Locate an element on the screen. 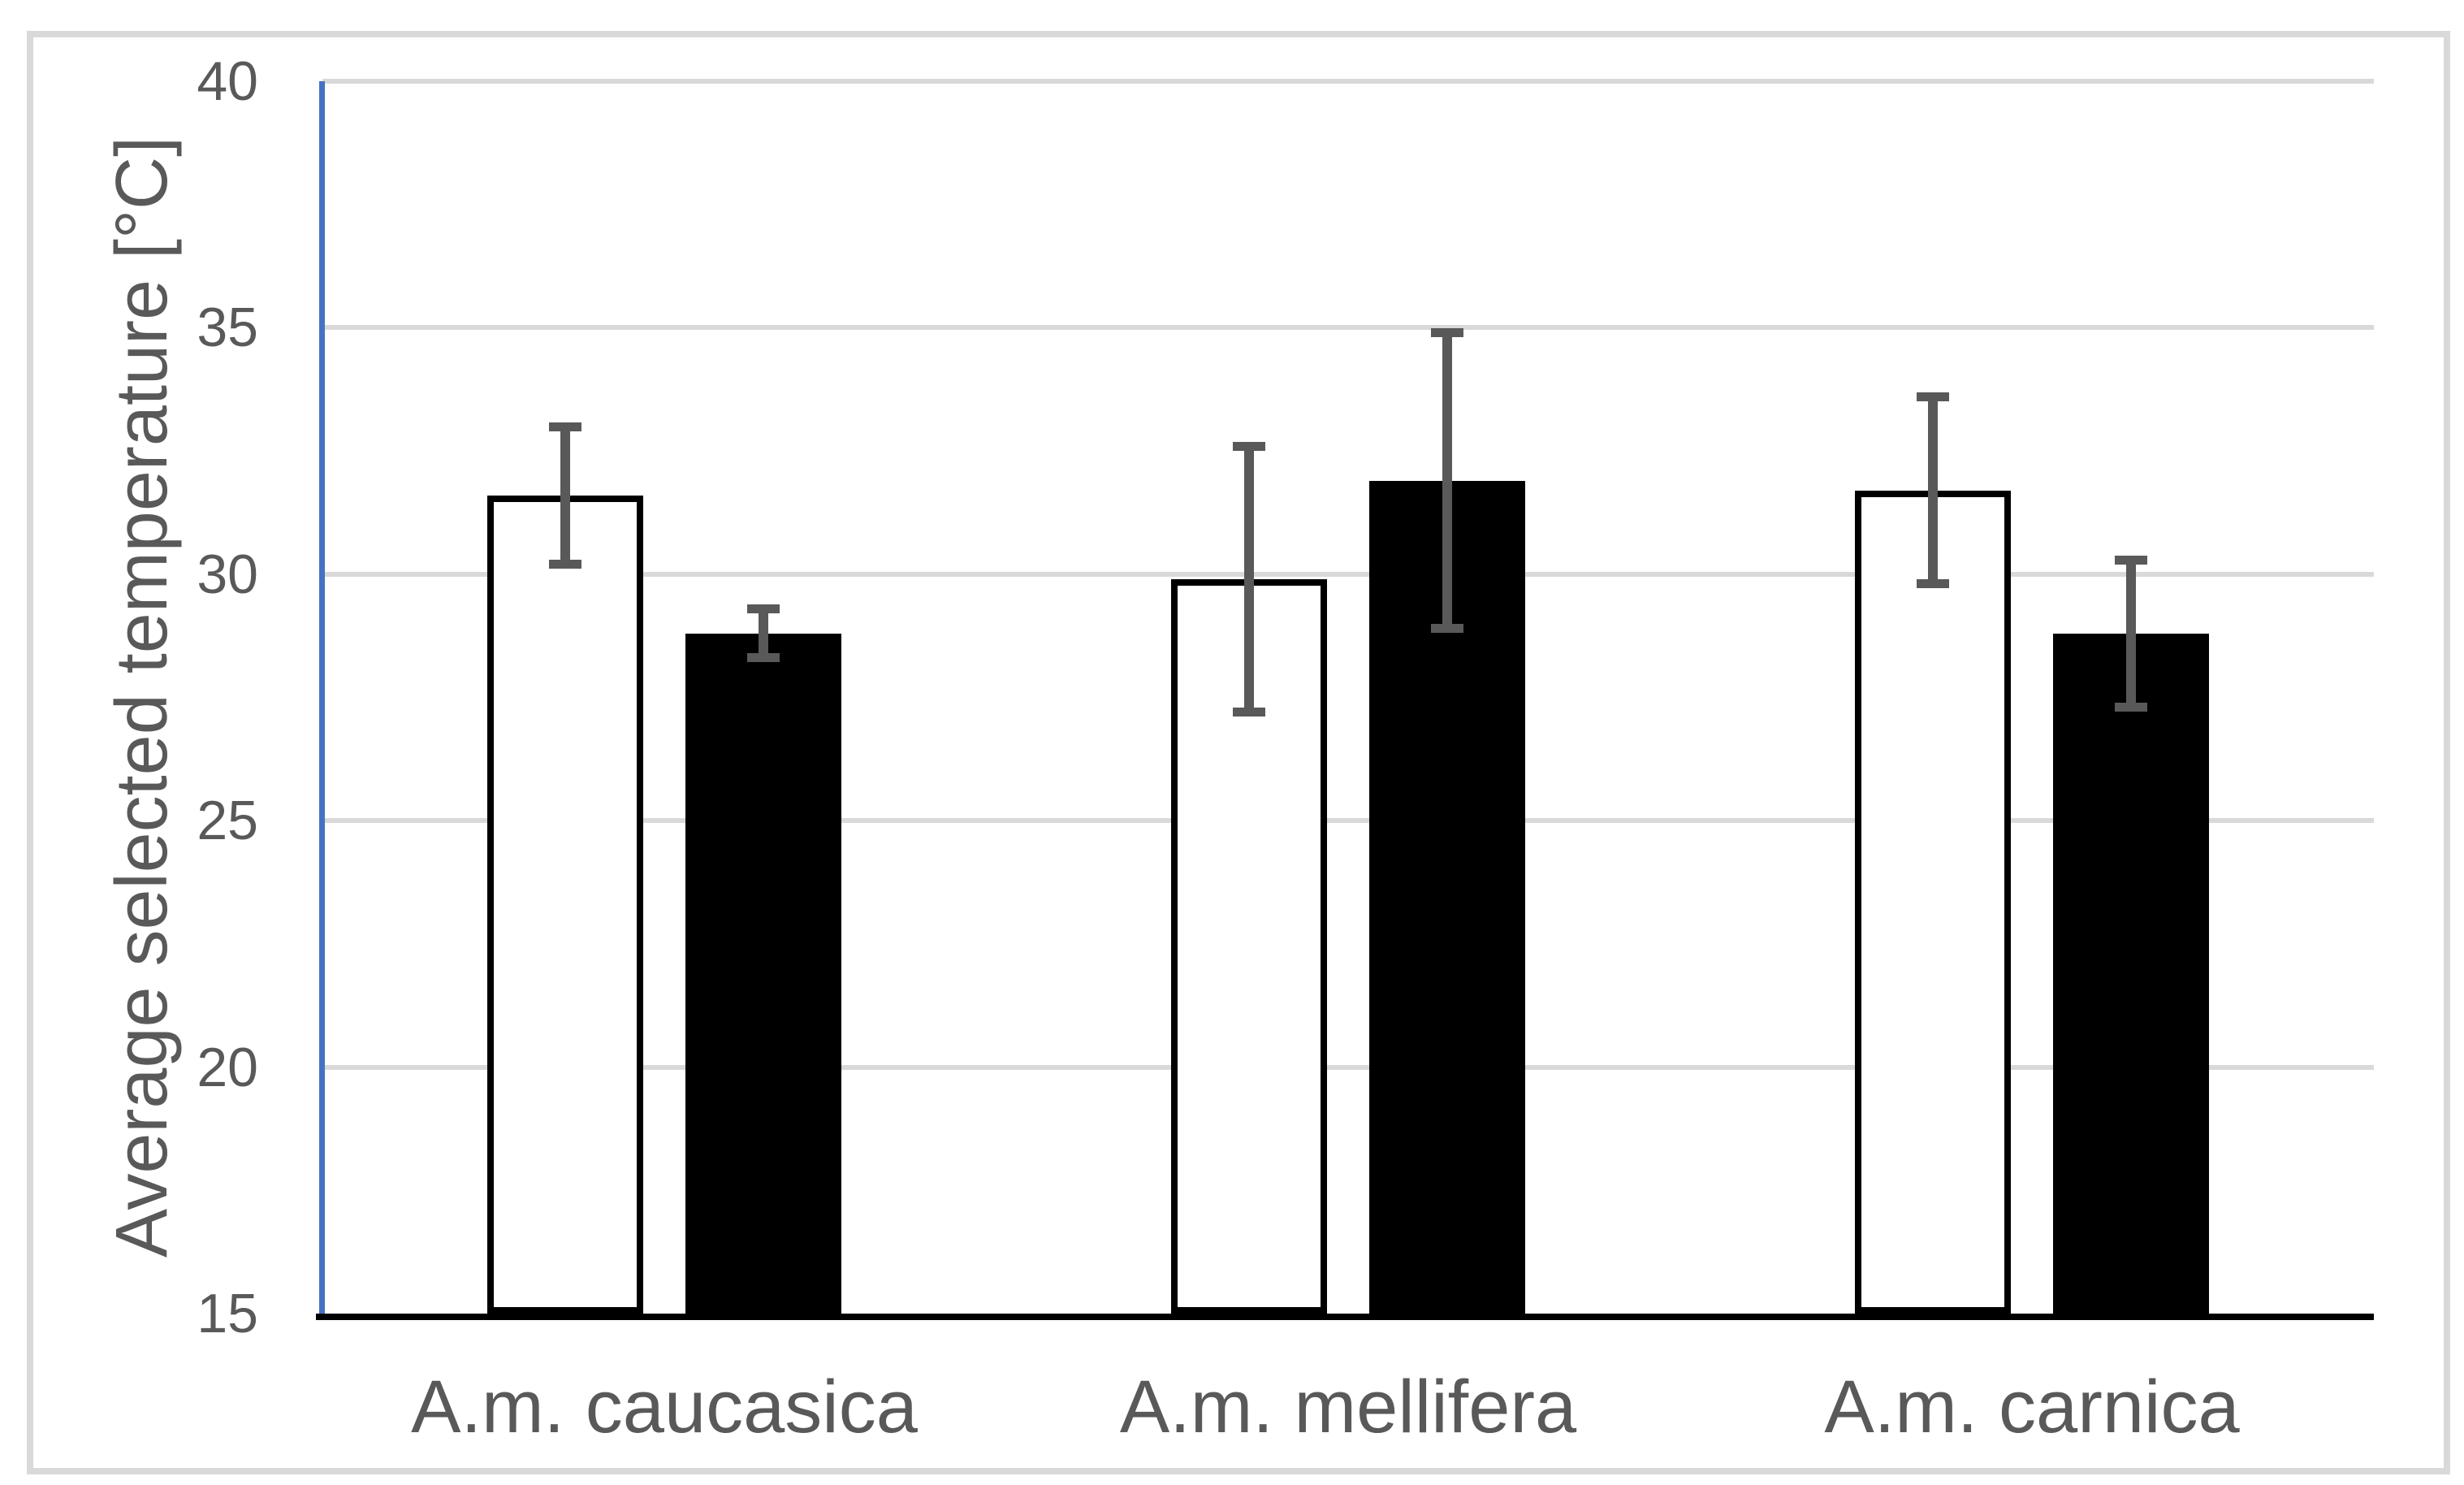 The image size is (2464, 1485). error-bar-cap-bottom-open-white-bars-a-m-carnica is located at coordinates (1933, 583).